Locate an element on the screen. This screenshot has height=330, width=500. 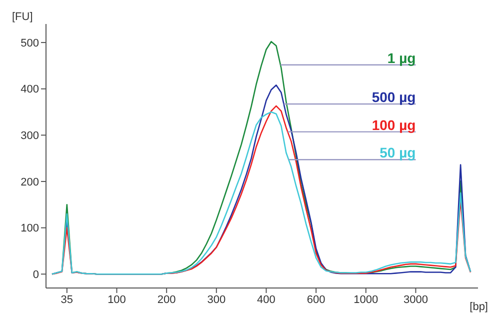
text: 500 µg is located at coordinates (394, 97).